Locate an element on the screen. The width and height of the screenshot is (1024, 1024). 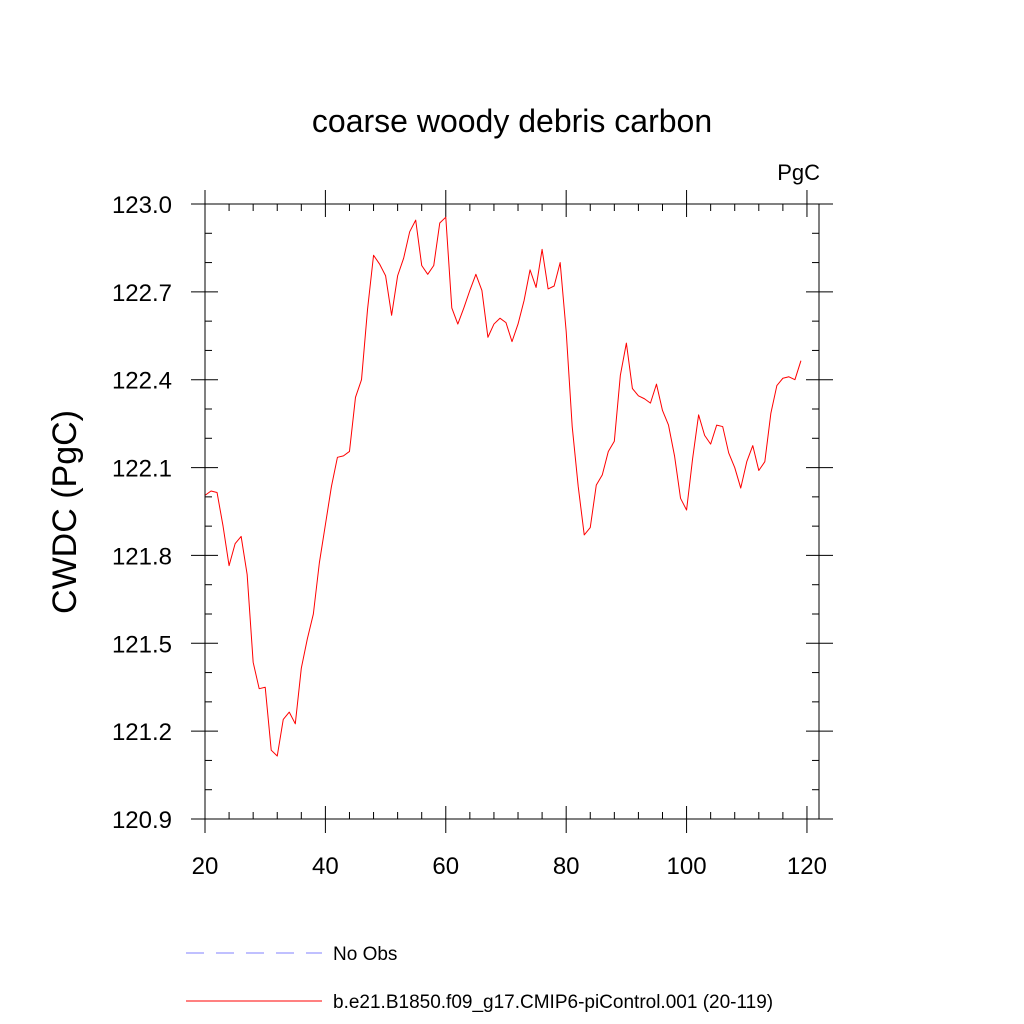
y-tick-label: 121.5 is located at coordinates (142, 644).